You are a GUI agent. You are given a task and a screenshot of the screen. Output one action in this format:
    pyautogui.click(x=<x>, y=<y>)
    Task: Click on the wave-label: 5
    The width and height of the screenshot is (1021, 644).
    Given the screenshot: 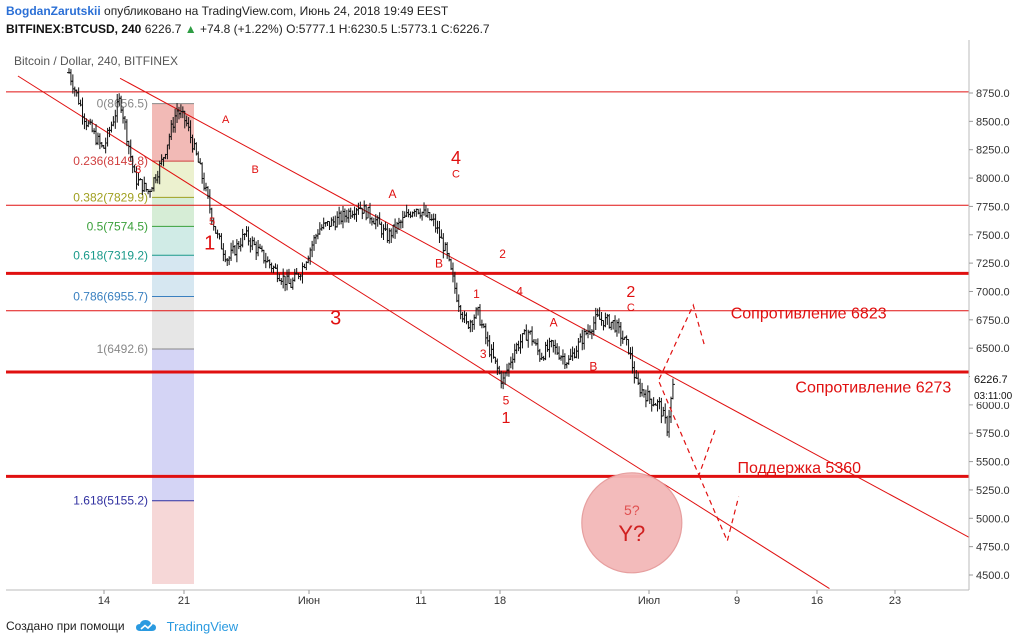 What is the action you would take?
    pyautogui.click(x=506, y=401)
    